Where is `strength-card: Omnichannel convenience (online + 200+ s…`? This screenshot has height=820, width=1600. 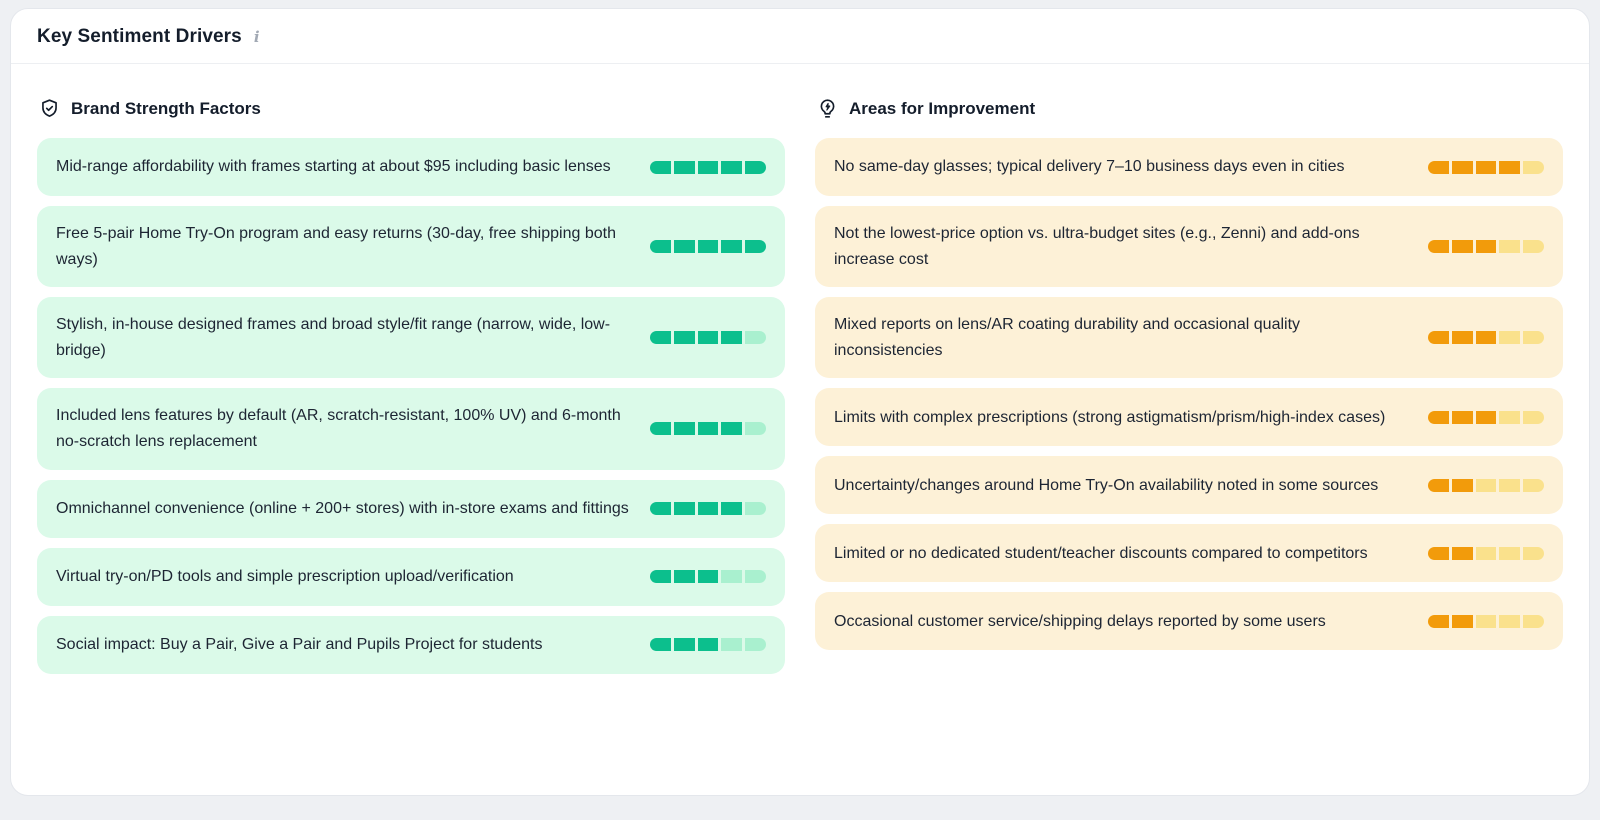
strength-card: Omnichannel convenience (online + 200+ s… is located at coordinates (411, 508).